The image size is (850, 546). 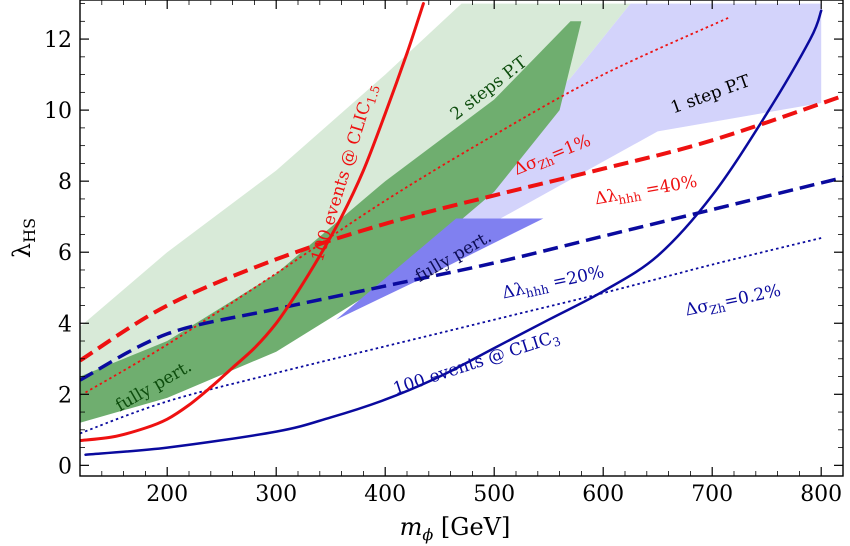 What do you see at coordinates (733, 302) in the screenshot?
I see `annotation-label-dsigma-02: ΔσZh=0.2%` at bounding box center [733, 302].